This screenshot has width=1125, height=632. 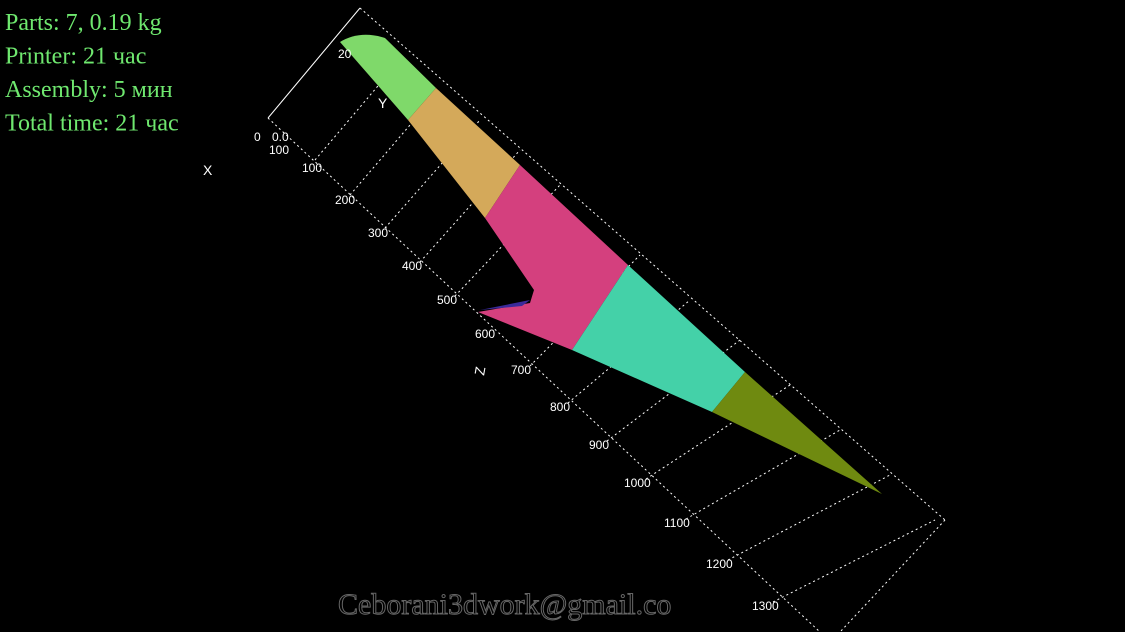 What do you see at coordinates (637, 483) in the screenshot?
I see `tick-label: 1000` at bounding box center [637, 483].